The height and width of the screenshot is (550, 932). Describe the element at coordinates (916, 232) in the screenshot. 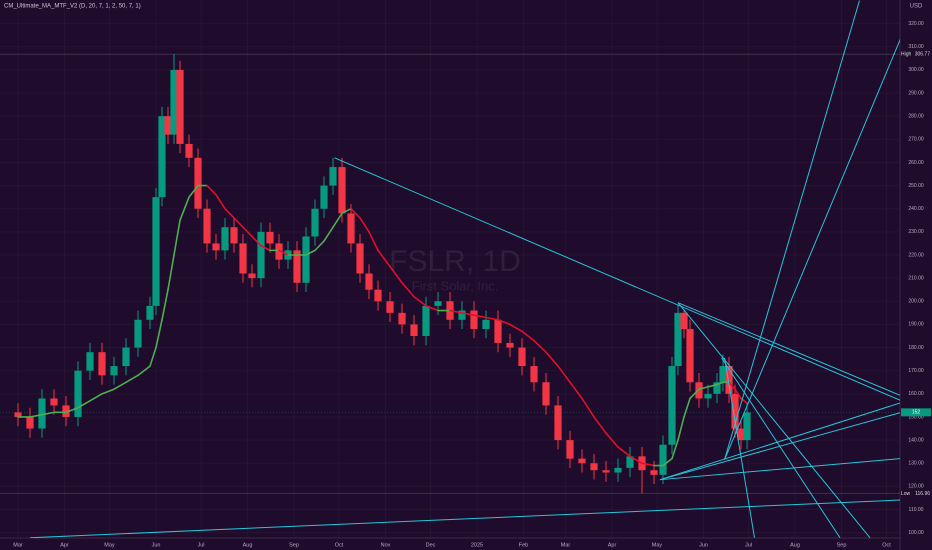

I see `y-tick-label: 230.00` at that location.